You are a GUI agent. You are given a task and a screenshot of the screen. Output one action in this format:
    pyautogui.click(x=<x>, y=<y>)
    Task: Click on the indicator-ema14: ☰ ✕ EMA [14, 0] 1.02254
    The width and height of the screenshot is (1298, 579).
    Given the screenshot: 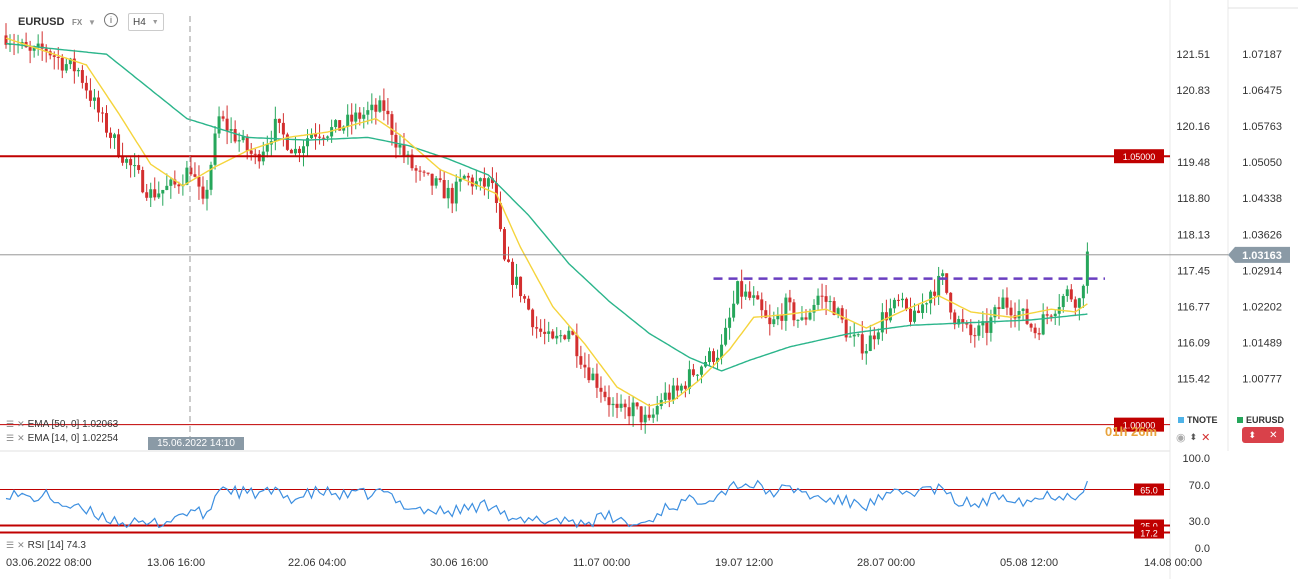 What is the action you would take?
    pyautogui.click(x=62, y=438)
    